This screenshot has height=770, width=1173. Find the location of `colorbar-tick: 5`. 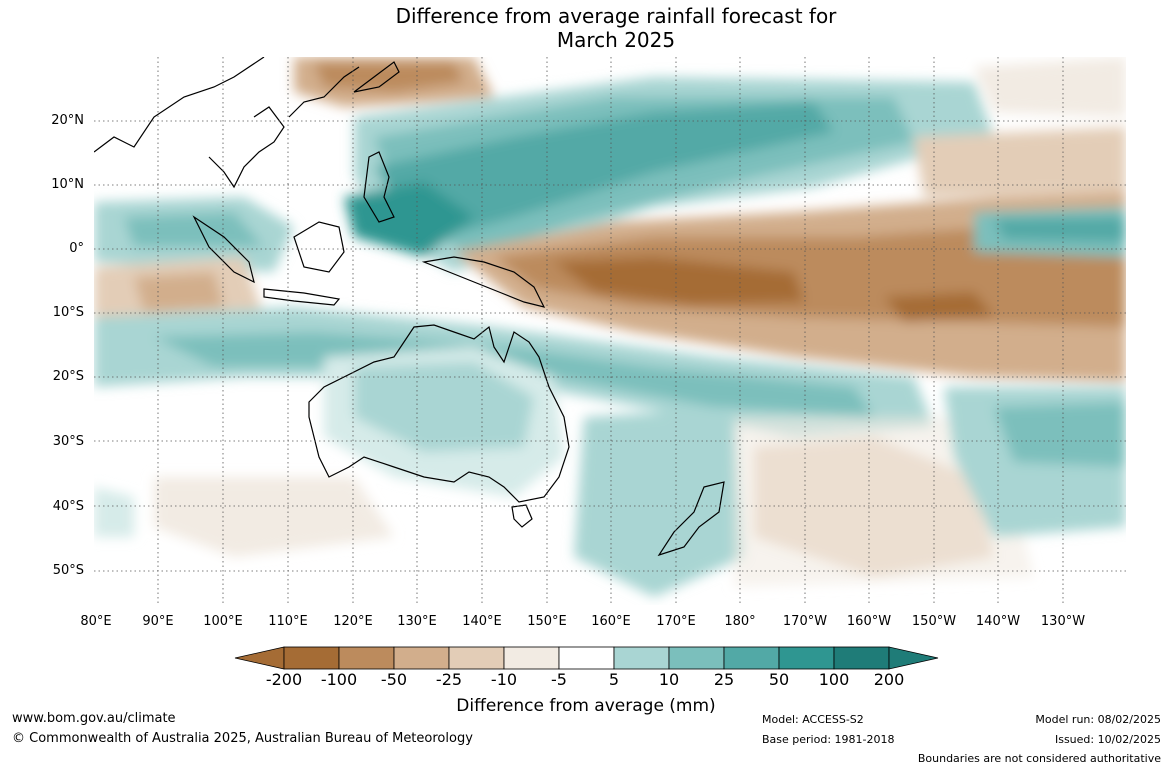

colorbar-tick: 5 is located at coordinates (614, 679).